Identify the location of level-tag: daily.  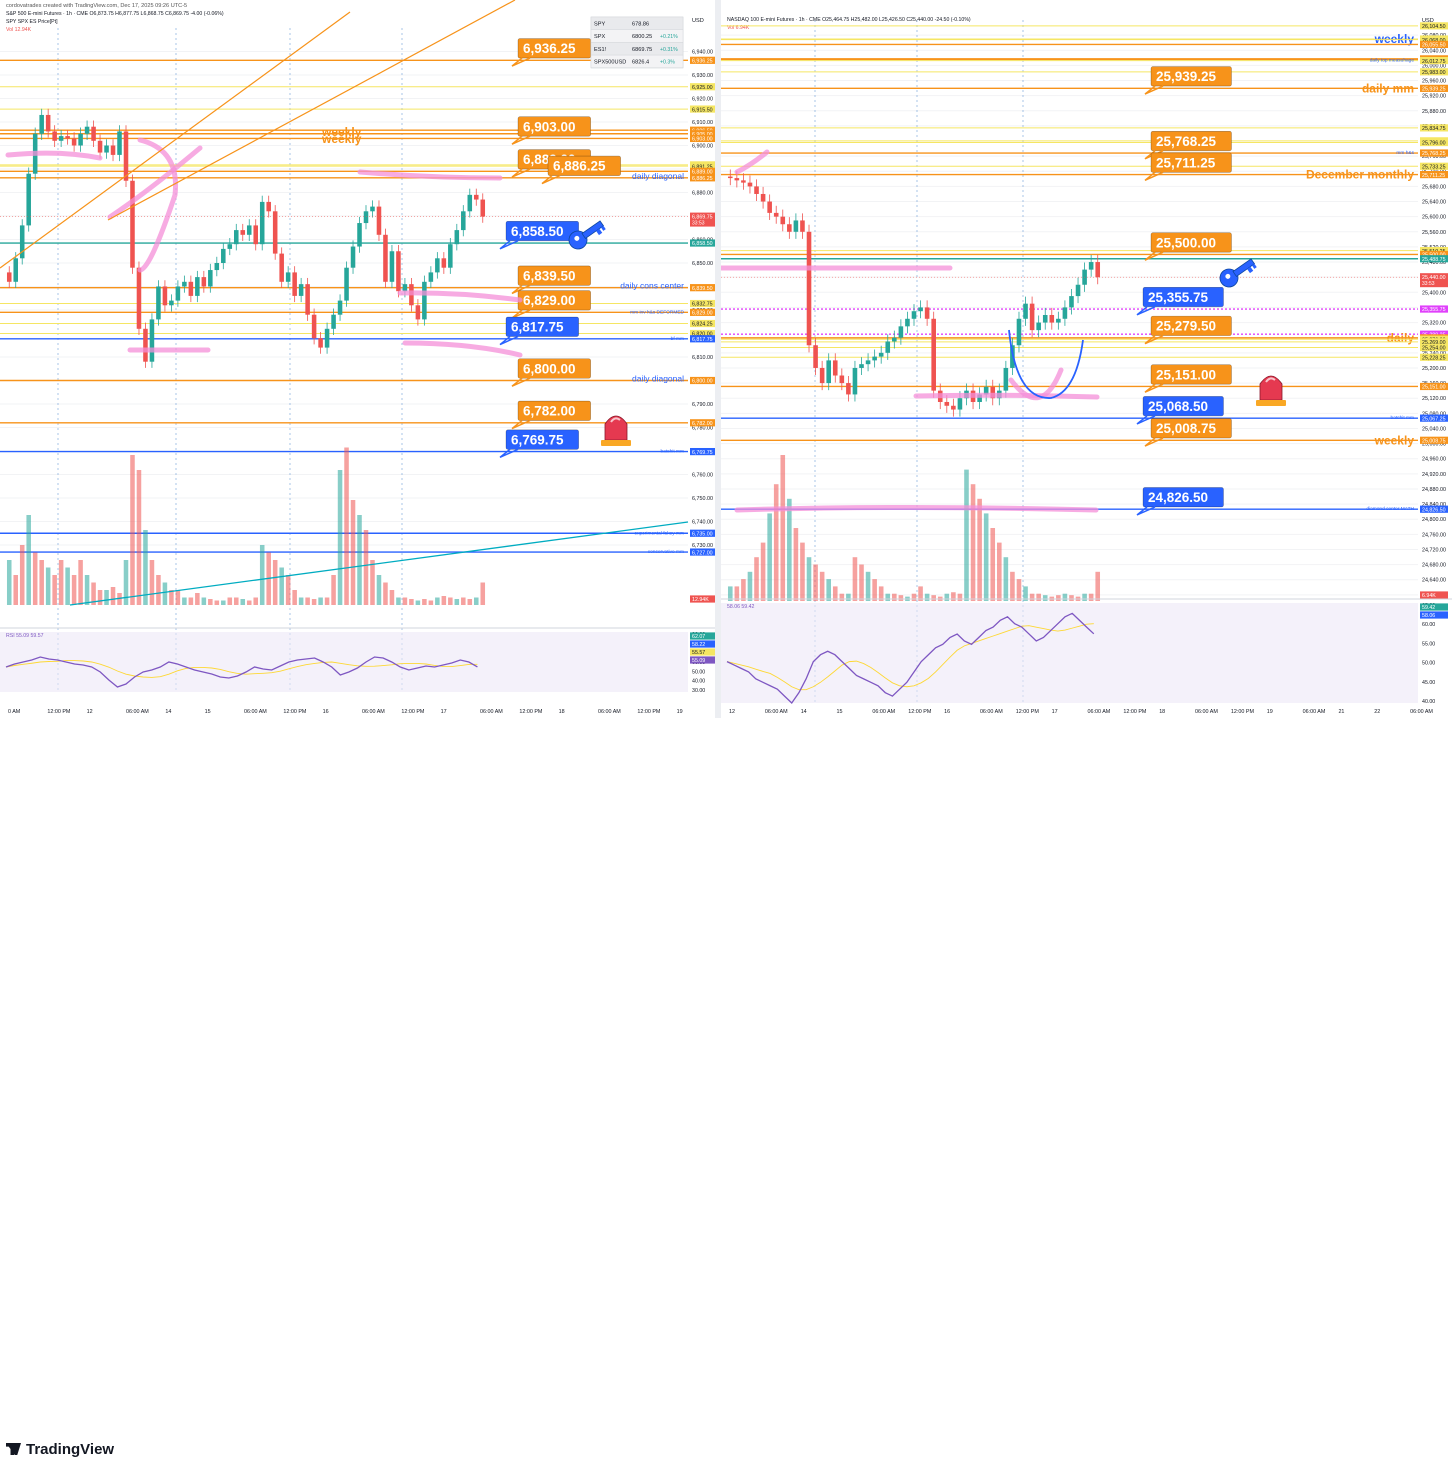
(1401, 338).